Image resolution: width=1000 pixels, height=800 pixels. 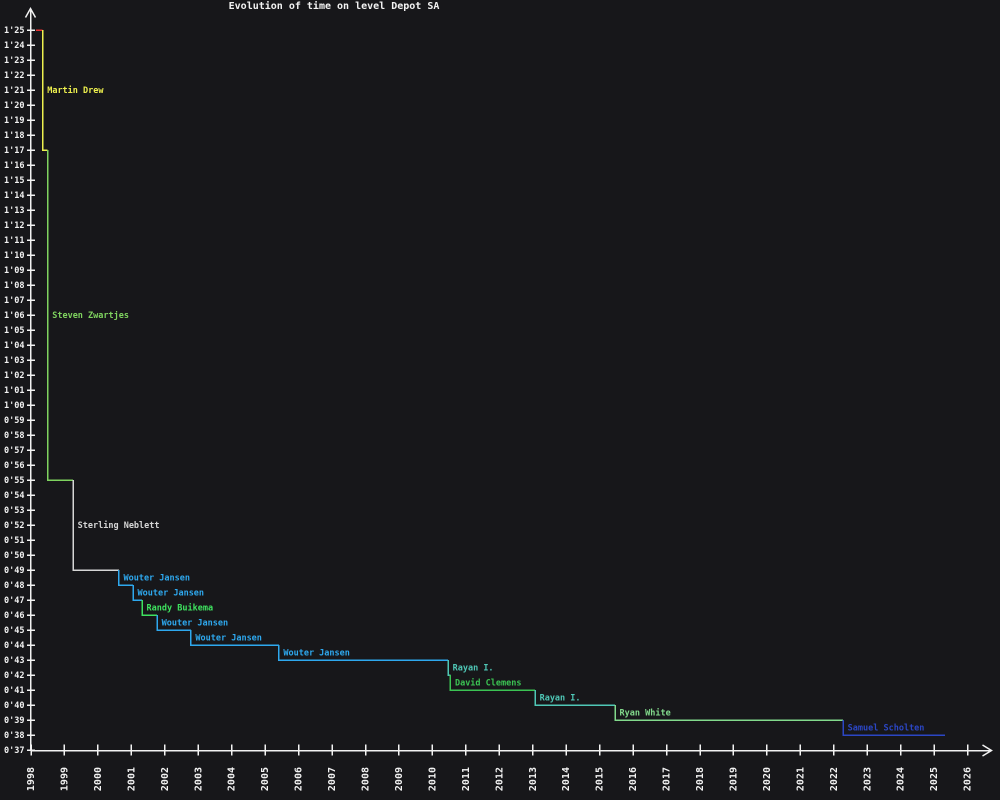 What do you see at coordinates (14, 226) in the screenshot?
I see `y-tick-label: 1'12` at bounding box center [14, 226].